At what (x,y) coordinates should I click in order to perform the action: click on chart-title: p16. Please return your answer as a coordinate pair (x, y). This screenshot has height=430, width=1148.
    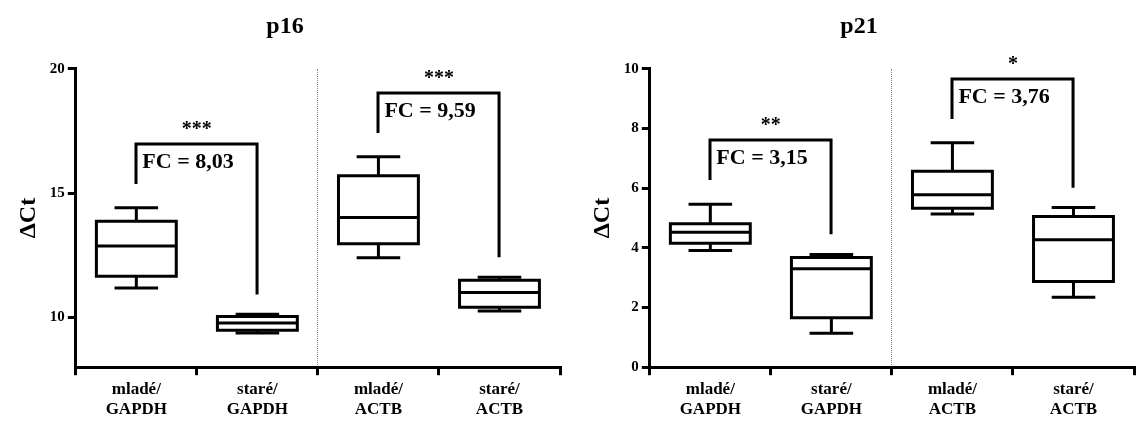
    Looking at the image, I should click on (285, 24).